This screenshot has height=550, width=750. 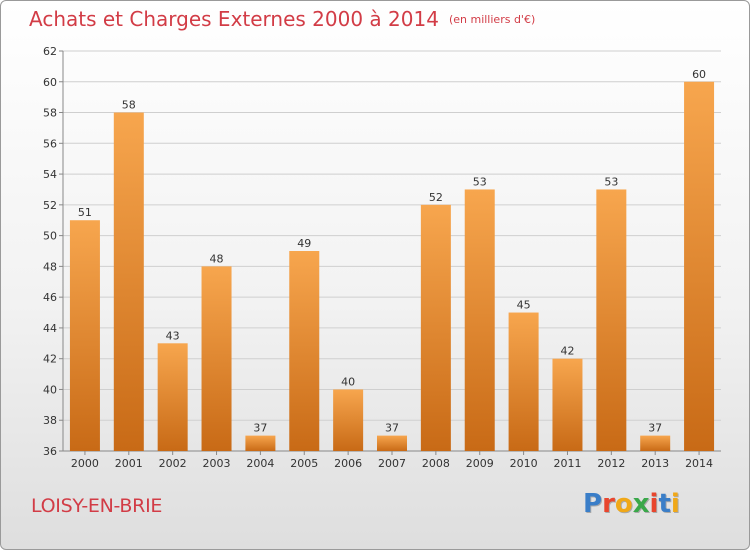 I want to click on bar-value-label: 52, so click(x=436, y=197).